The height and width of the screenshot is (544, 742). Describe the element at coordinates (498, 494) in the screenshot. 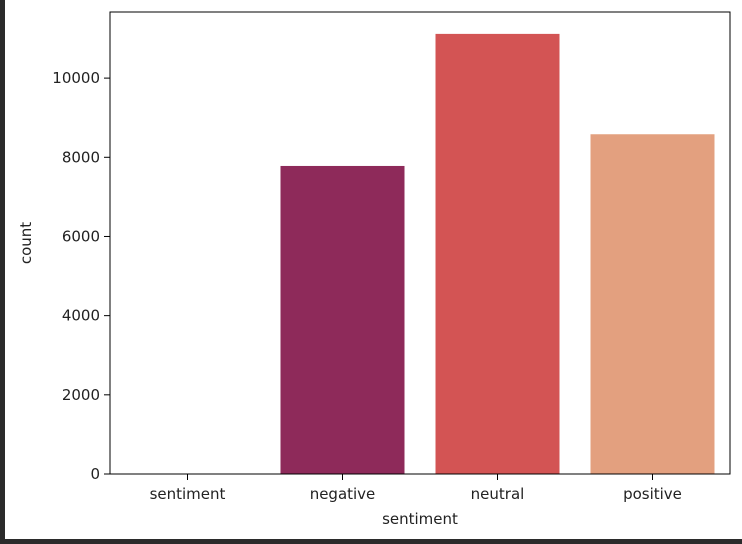

I see `x-tick-label: neutral` at that location.